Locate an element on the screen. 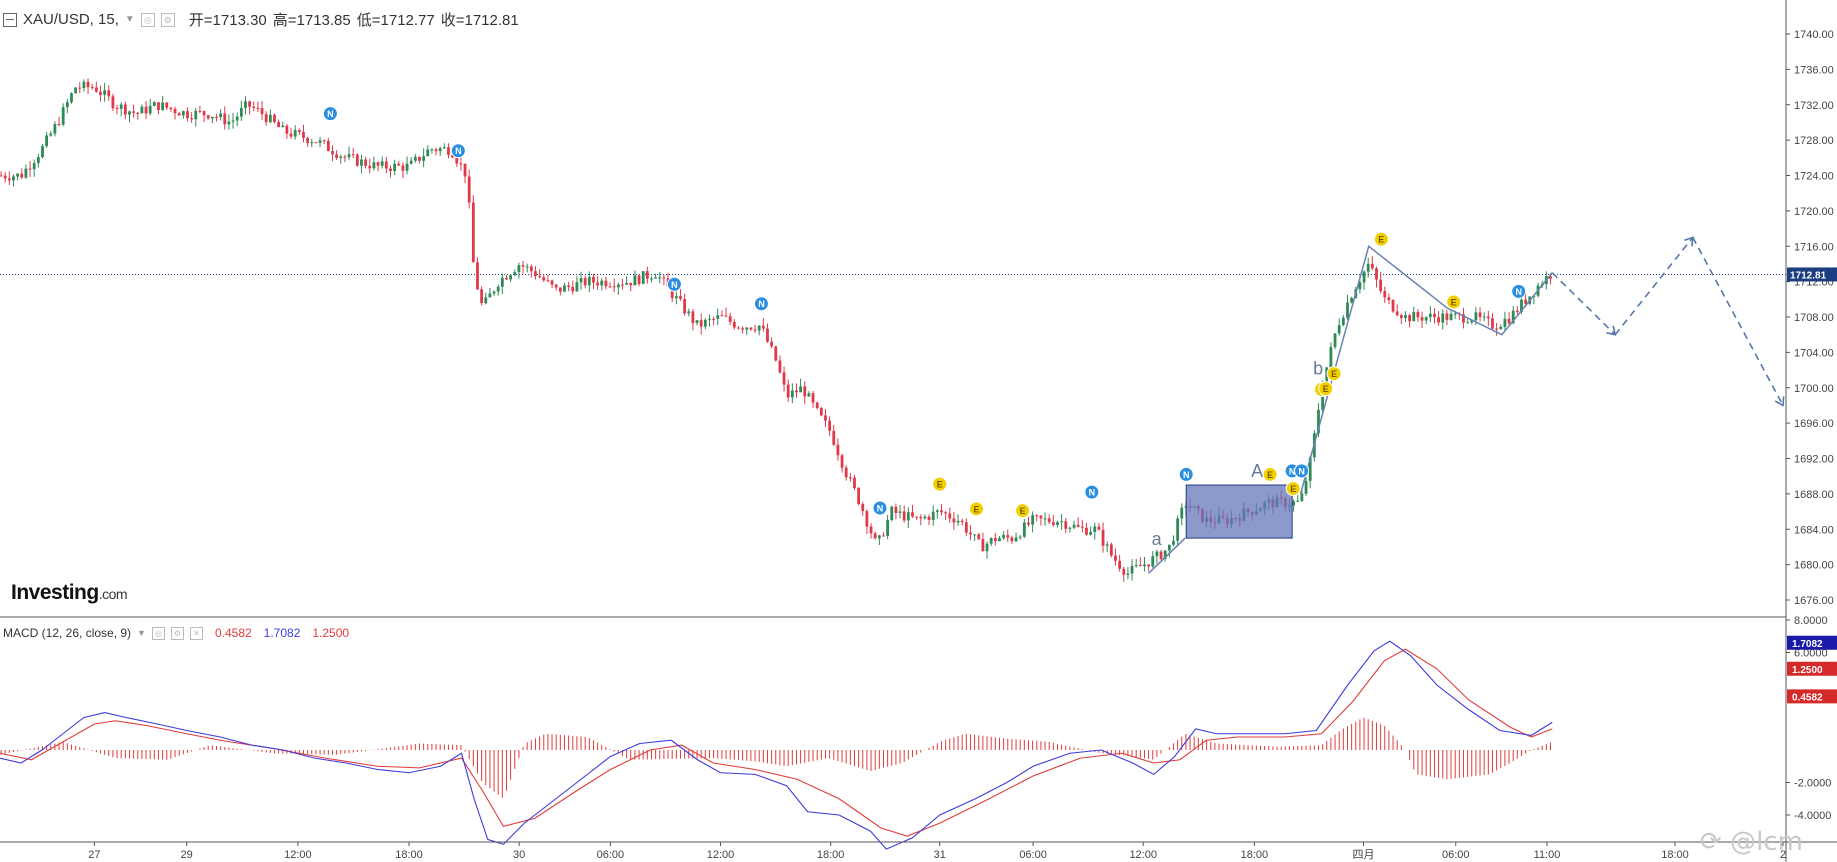 The height and width of the screenshot is (862, 1837). wave-arrow is located at coordinates (1166, 556).